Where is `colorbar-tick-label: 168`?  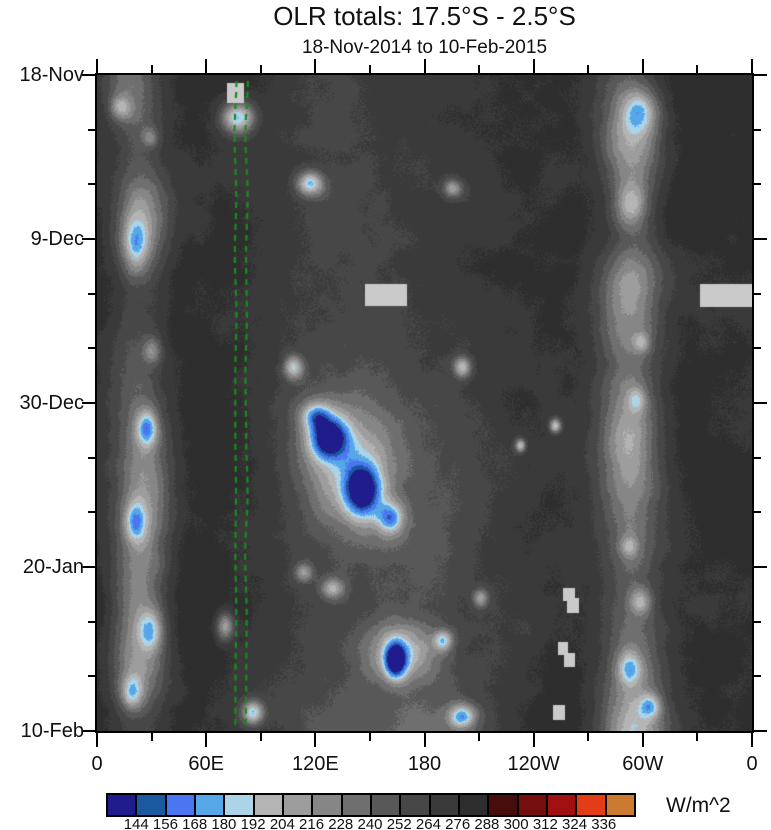
colorbar-tick-label: 168 is located at coordinates (195, 823).